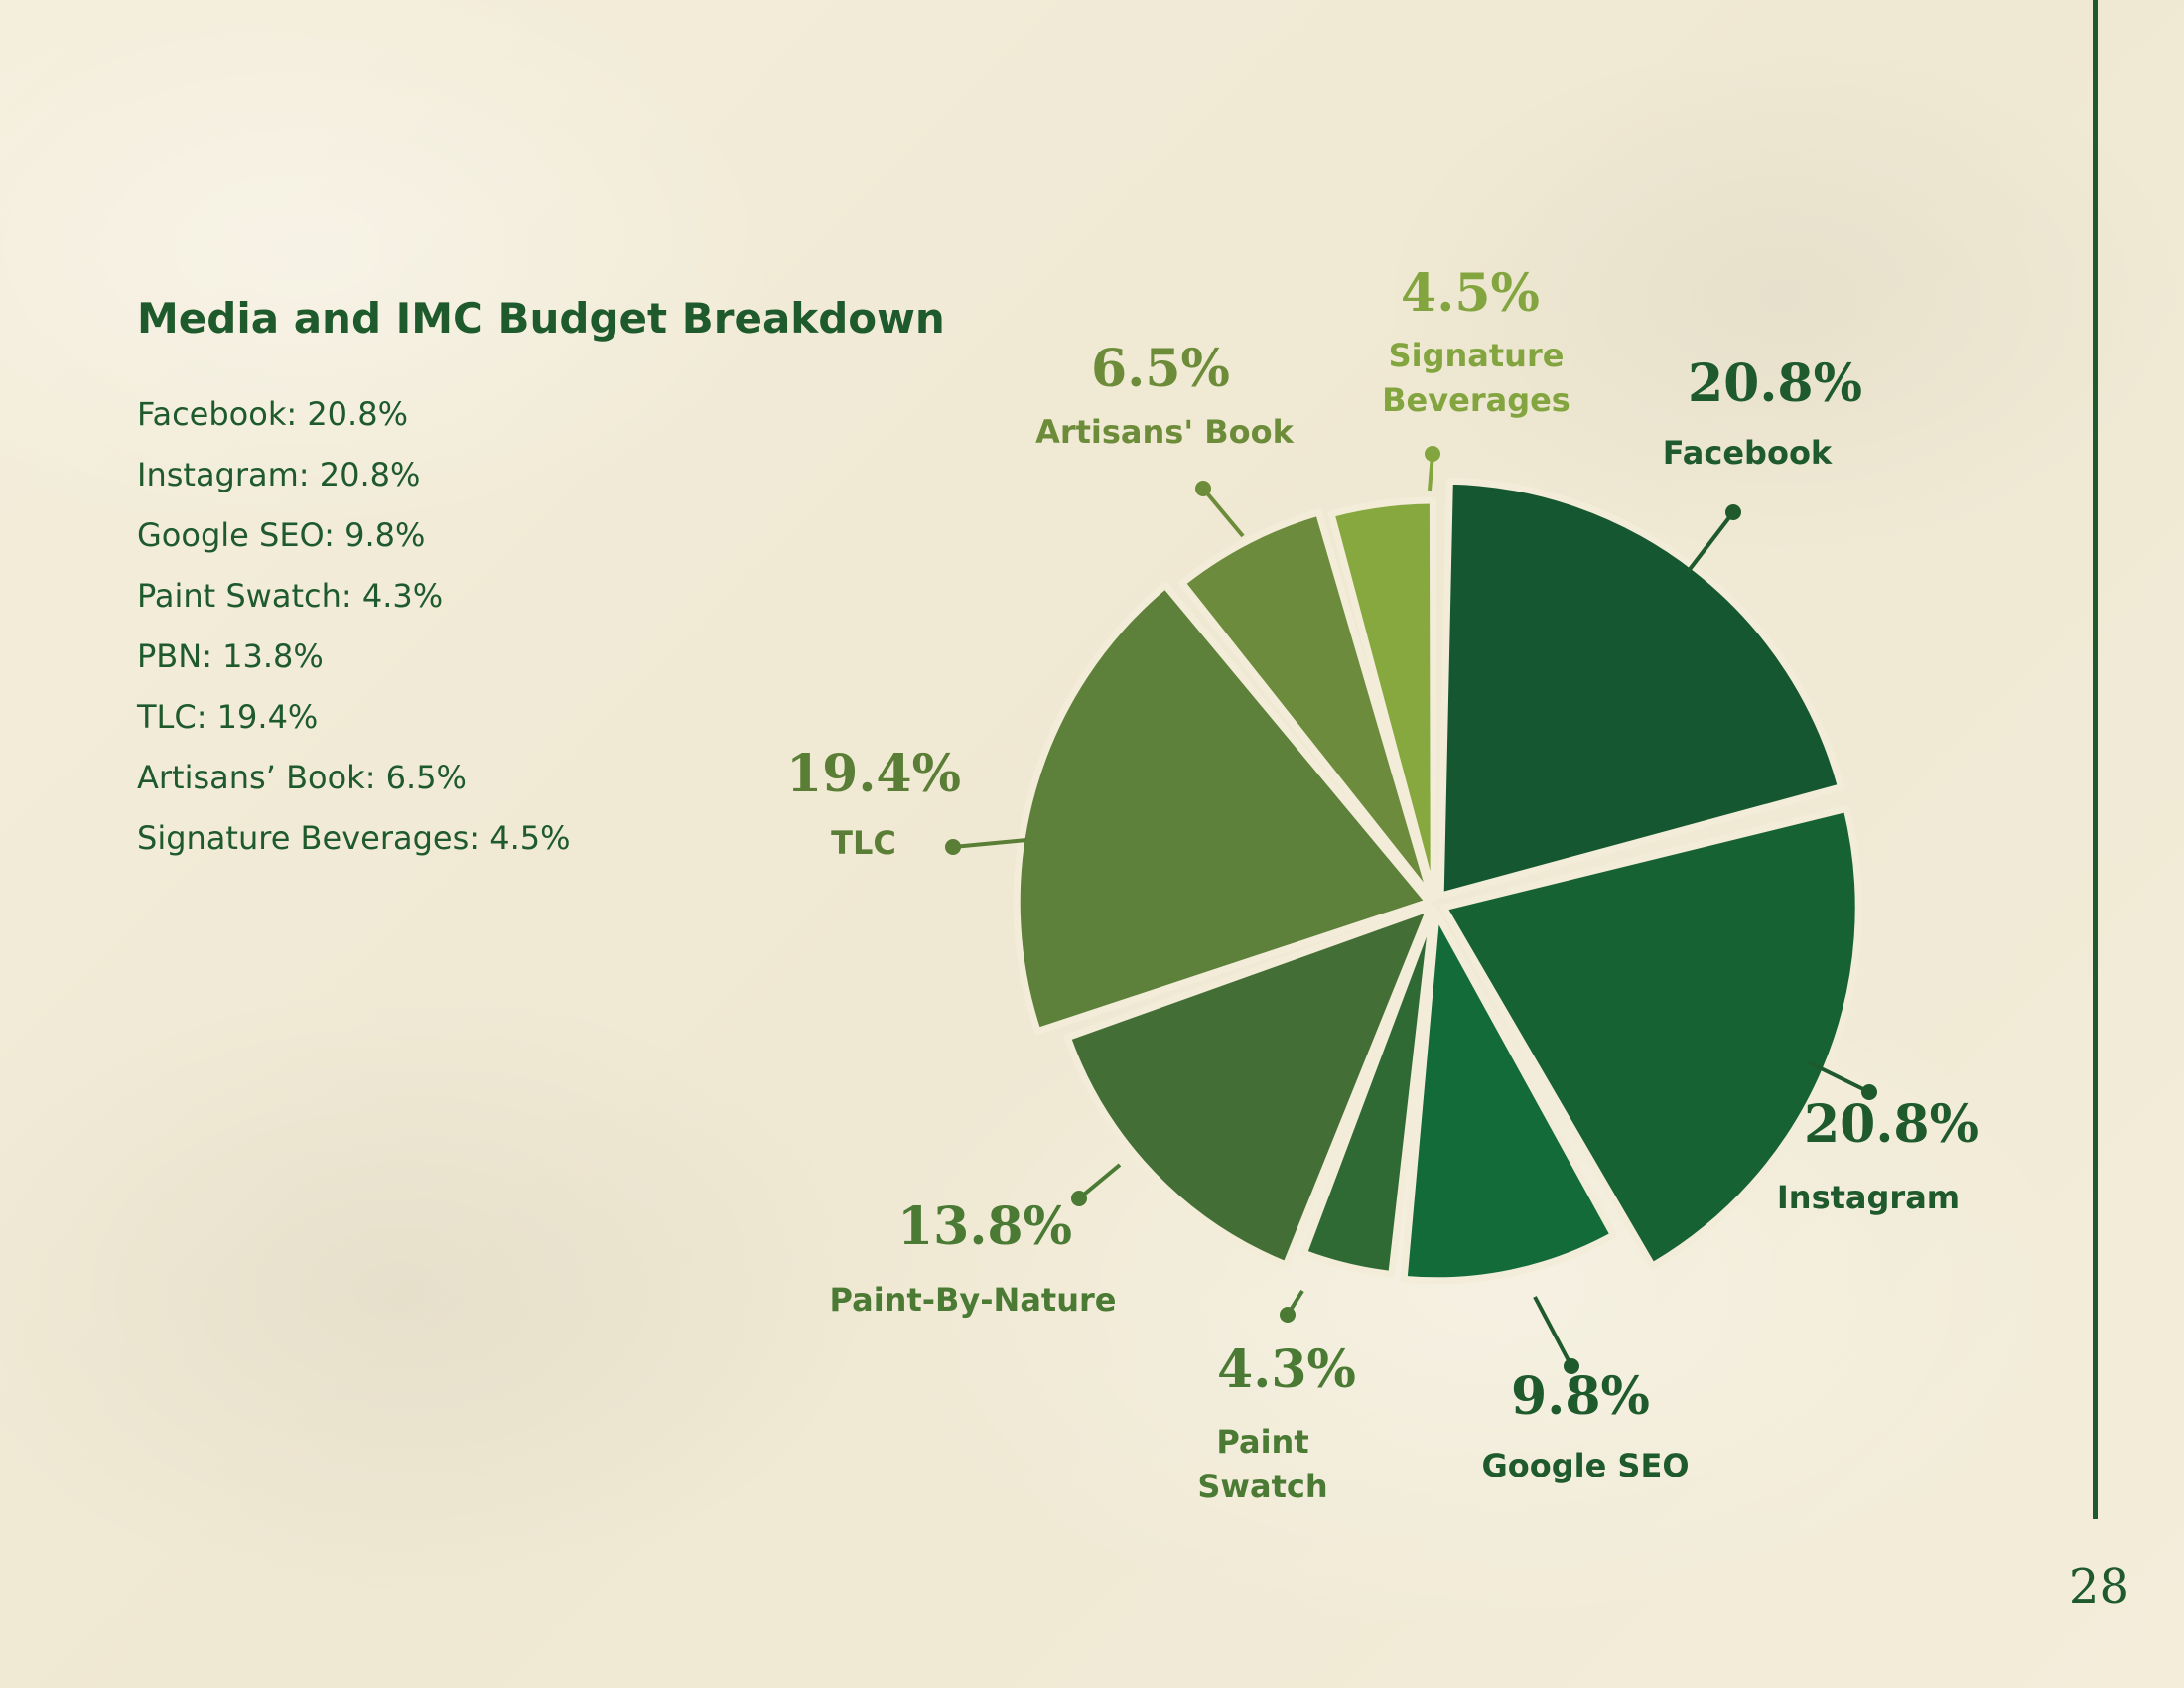 This screenshot has height=1688, width=2184. I want to click on page-number: 28, so click(2098, 1587).